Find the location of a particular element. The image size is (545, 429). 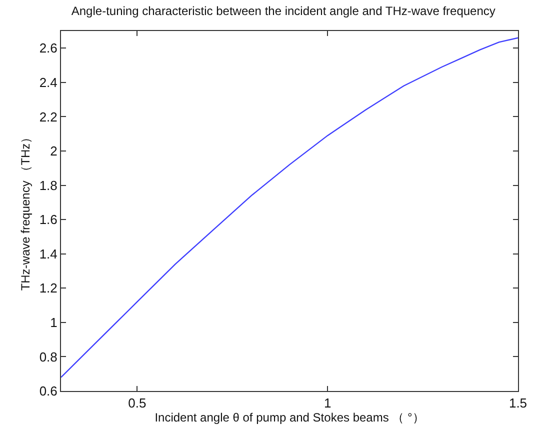

x-axis-title: Incident angle θ of pump and Stokes beams （ °） is located at coordinates (289, 417).